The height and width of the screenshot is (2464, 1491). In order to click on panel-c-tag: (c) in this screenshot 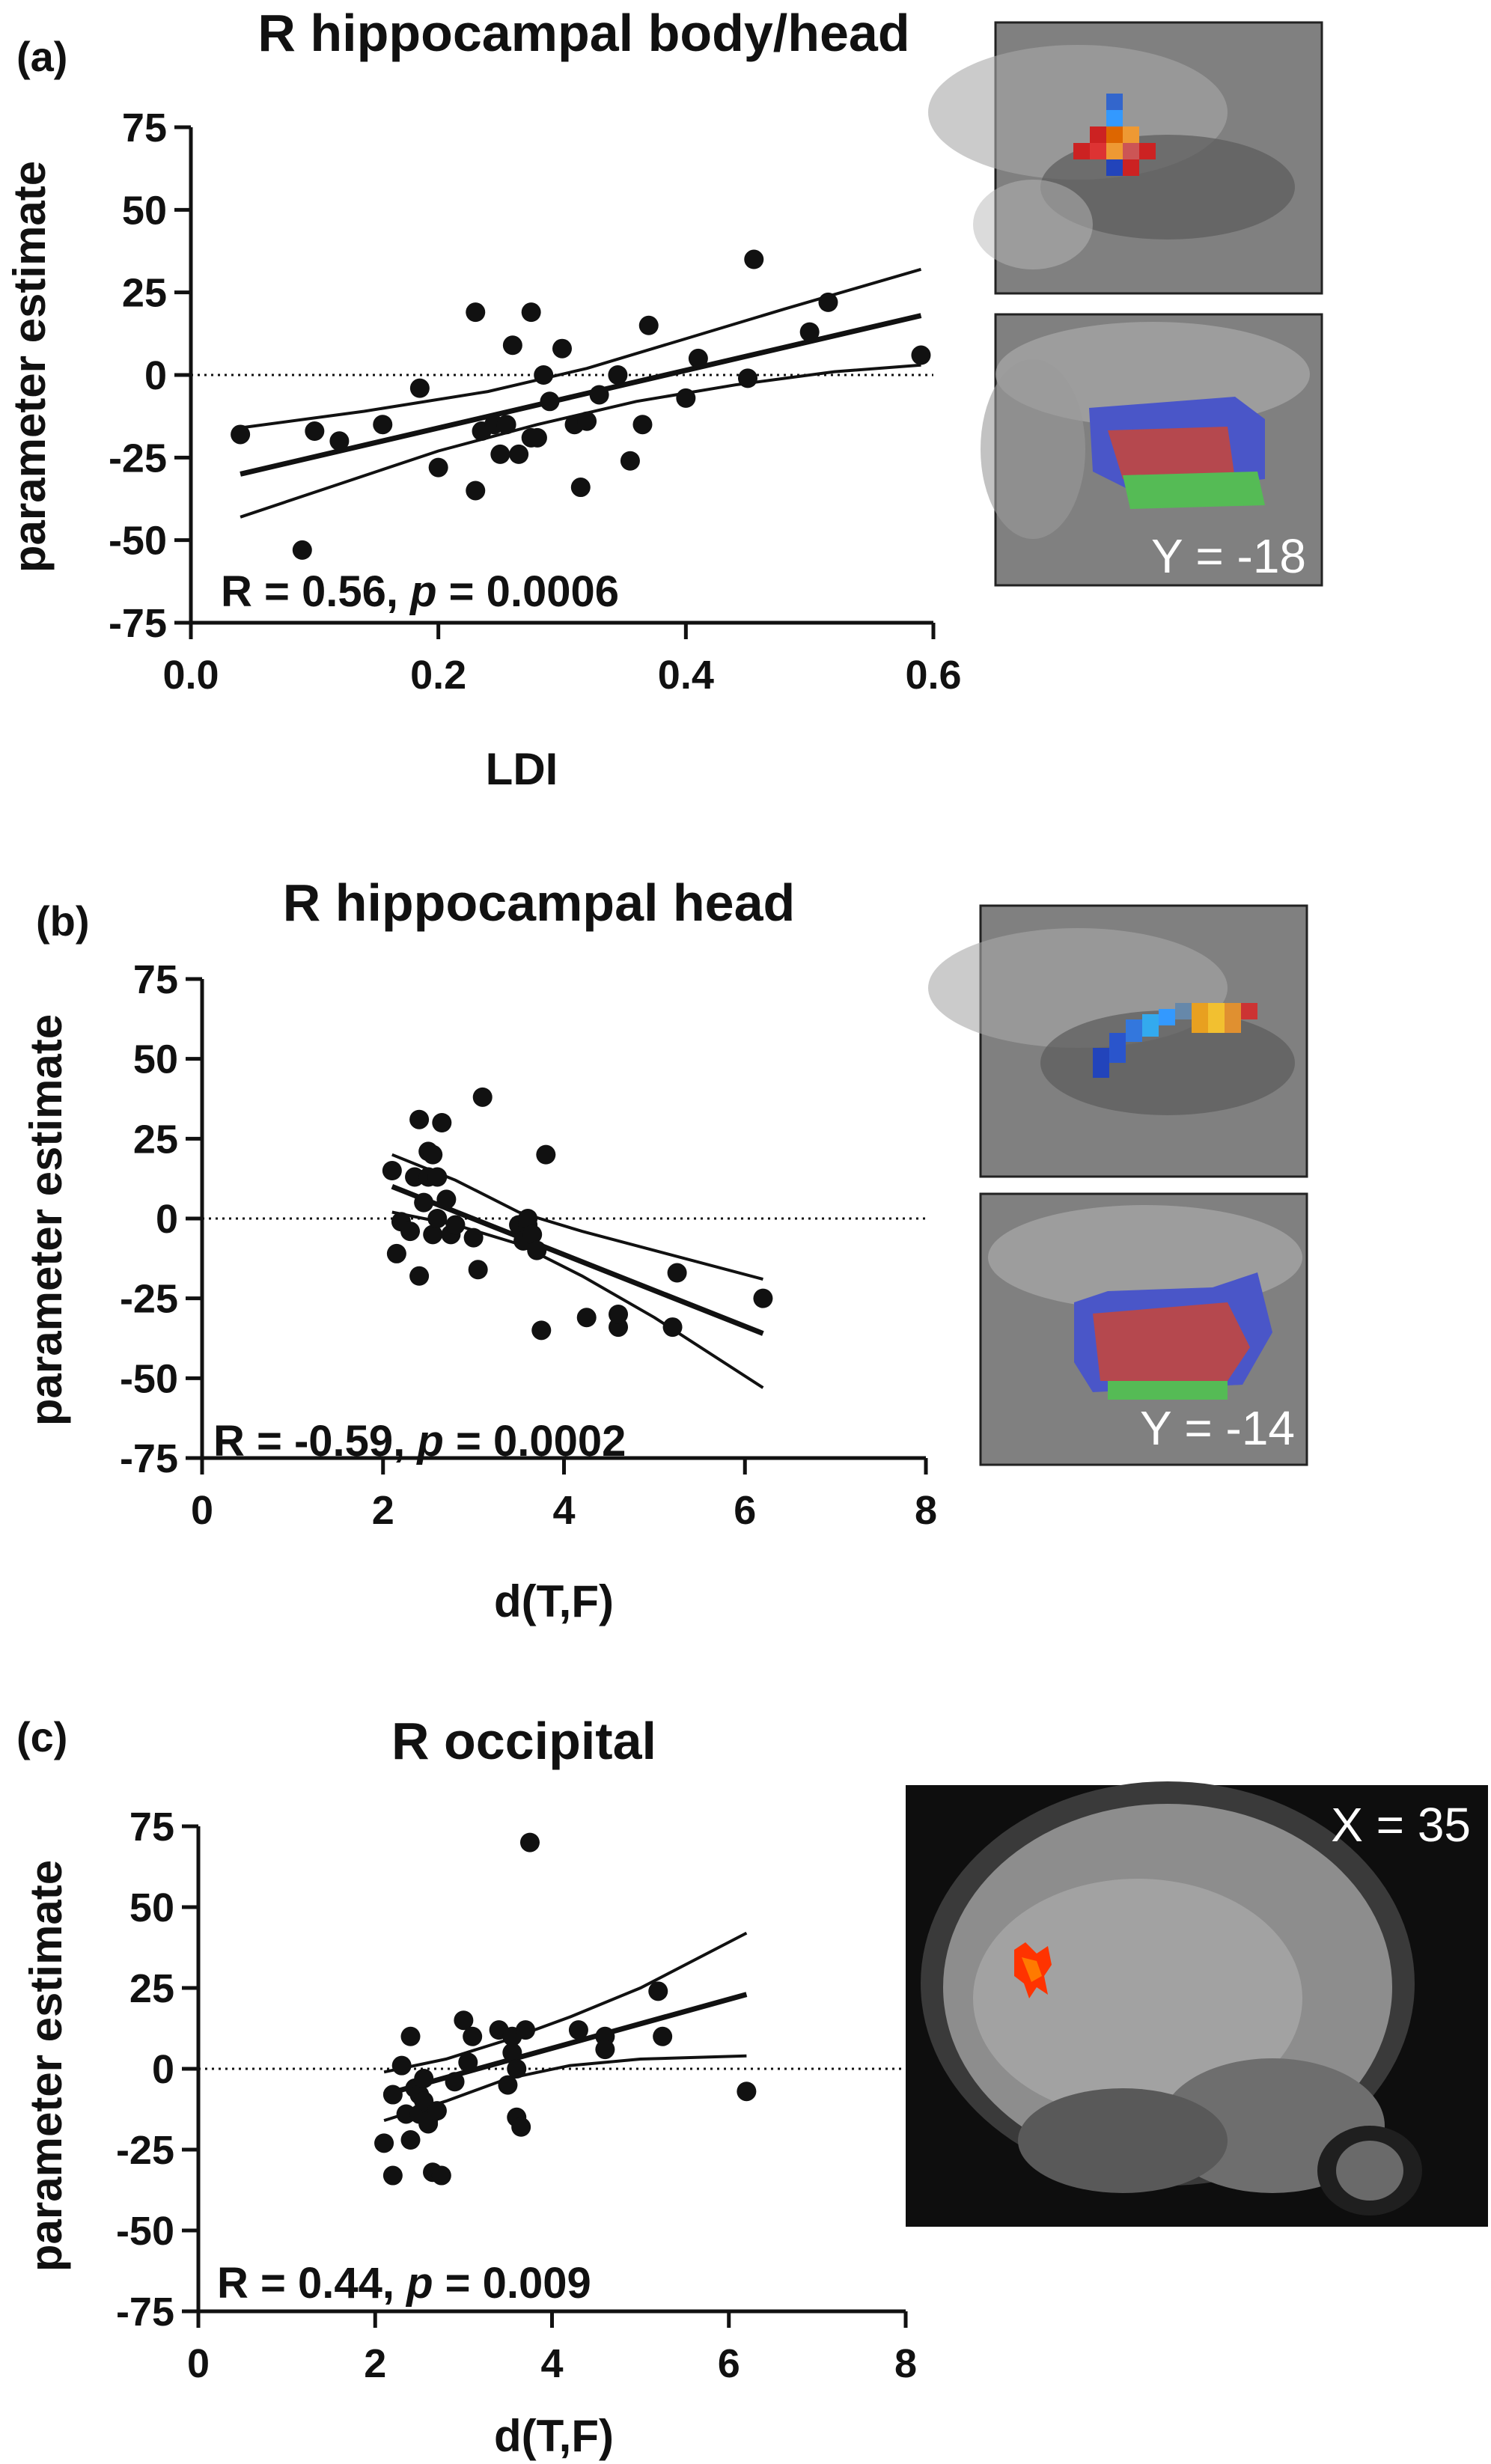, I will do `click(42, 1736)`.